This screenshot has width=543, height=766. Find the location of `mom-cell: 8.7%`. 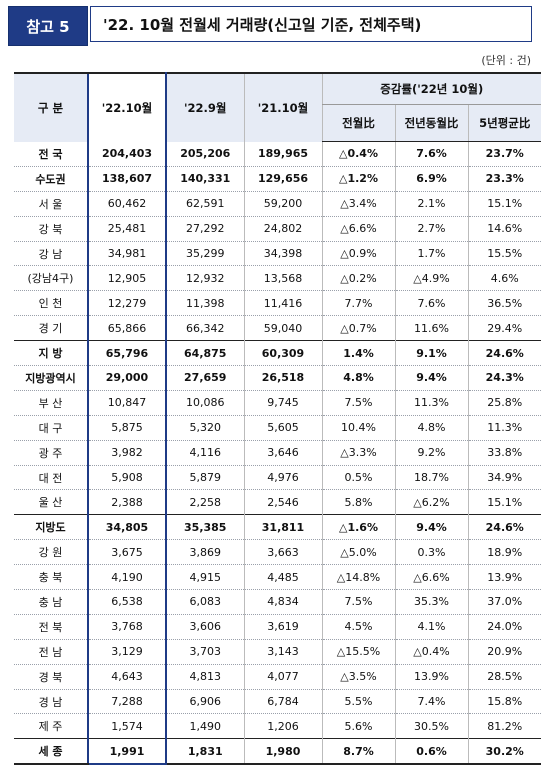

mom-cell: 8.7% is located at coordinates (358, 752).